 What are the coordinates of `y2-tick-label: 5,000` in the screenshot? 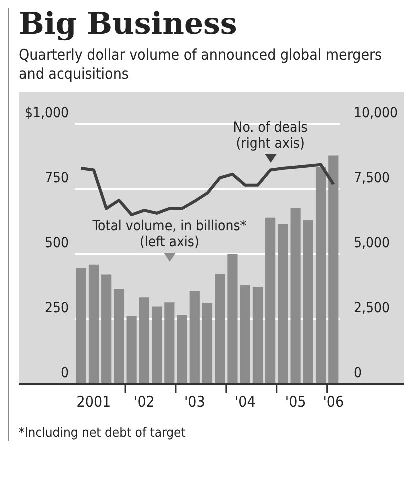 It's located at (372, 244).